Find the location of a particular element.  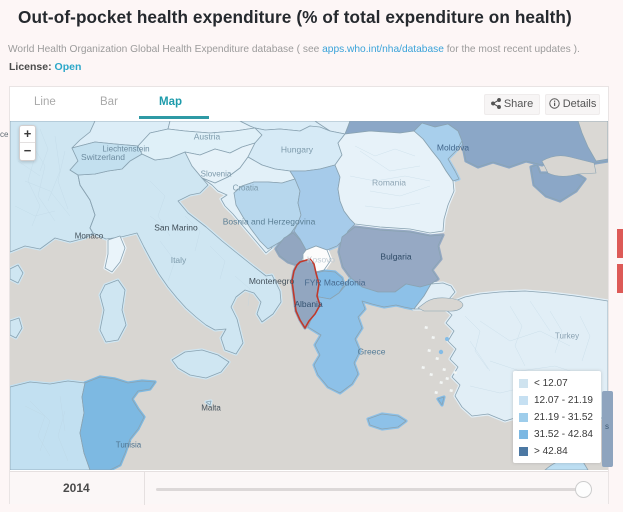

svg-text: Italy is located at coordinates (179, 260).